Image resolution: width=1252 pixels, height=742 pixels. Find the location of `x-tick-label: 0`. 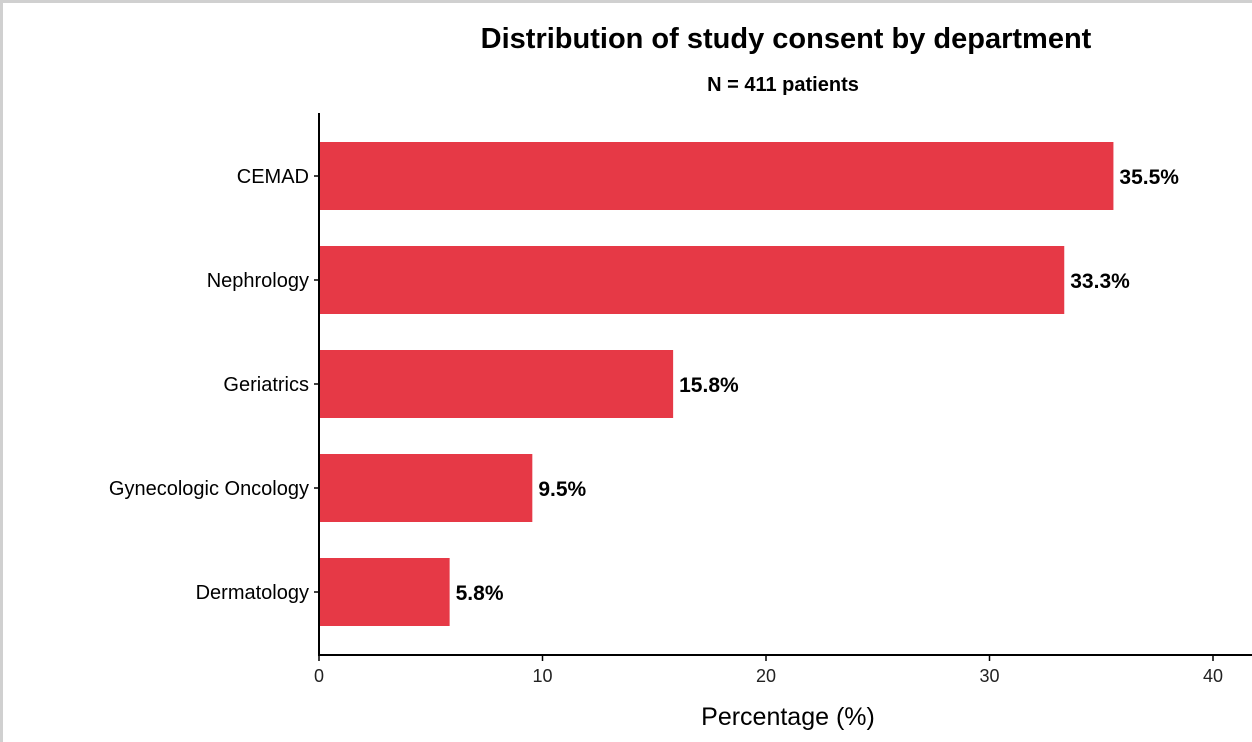

x-tick-label: 0 is located at coordinates (319, 676).